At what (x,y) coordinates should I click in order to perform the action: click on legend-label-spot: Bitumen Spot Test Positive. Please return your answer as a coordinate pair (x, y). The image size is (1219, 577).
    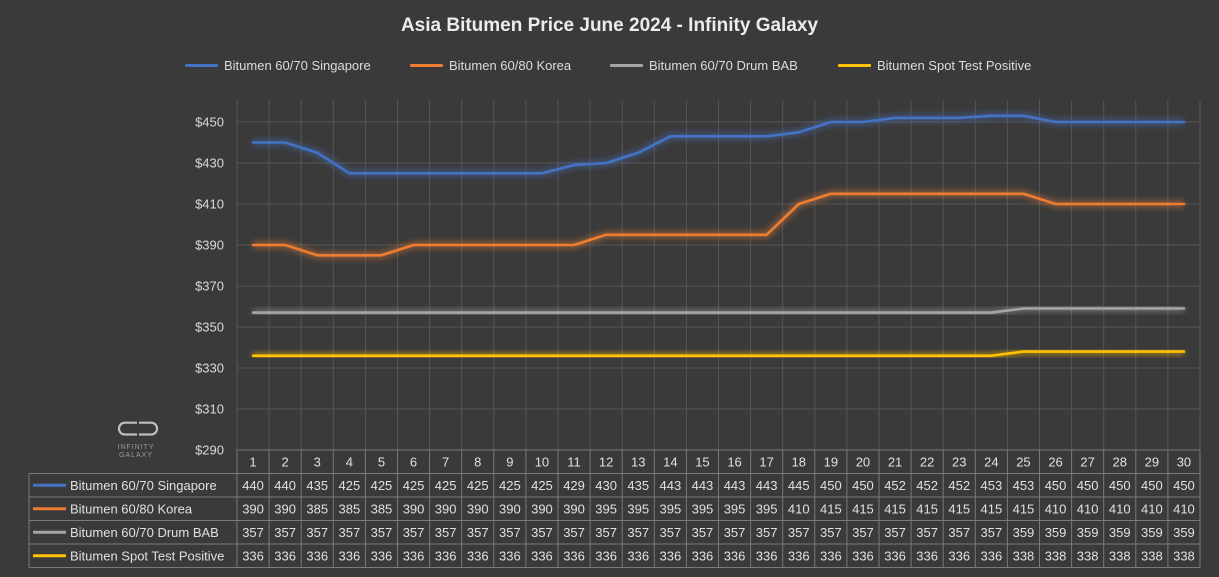
    Looking at the image, I should click on (954, 65).